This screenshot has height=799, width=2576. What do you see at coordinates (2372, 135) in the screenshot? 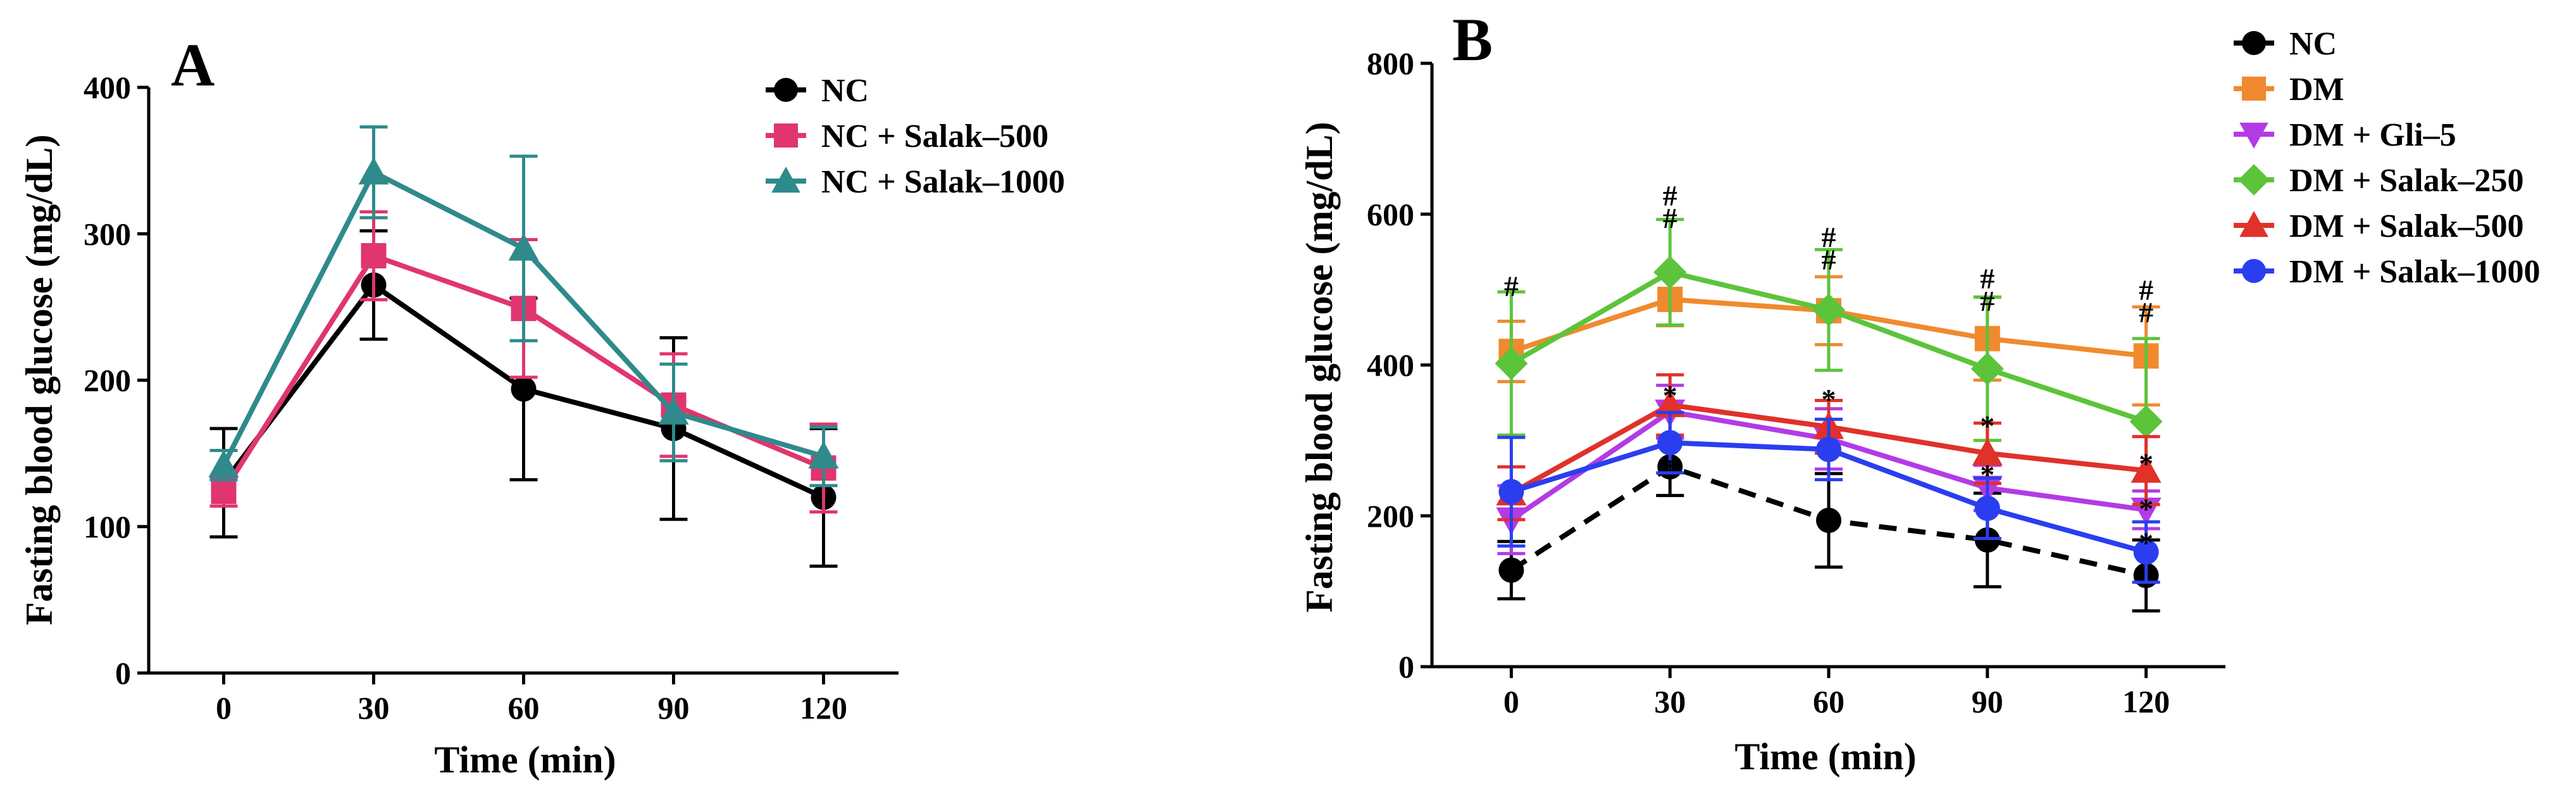
I see `b-legend-label: DM + Gli–5` at bounding box center [2372, 135].